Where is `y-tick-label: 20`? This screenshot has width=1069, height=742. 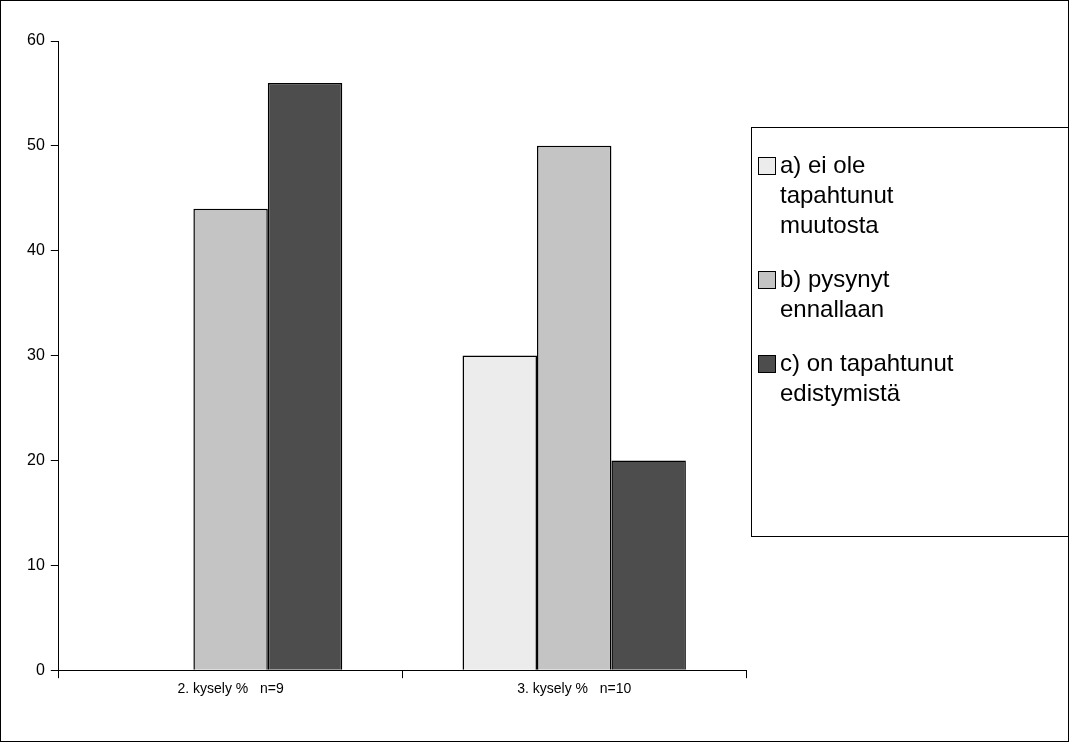
y-tick-label: 20 is located at coordinates (36, 459).